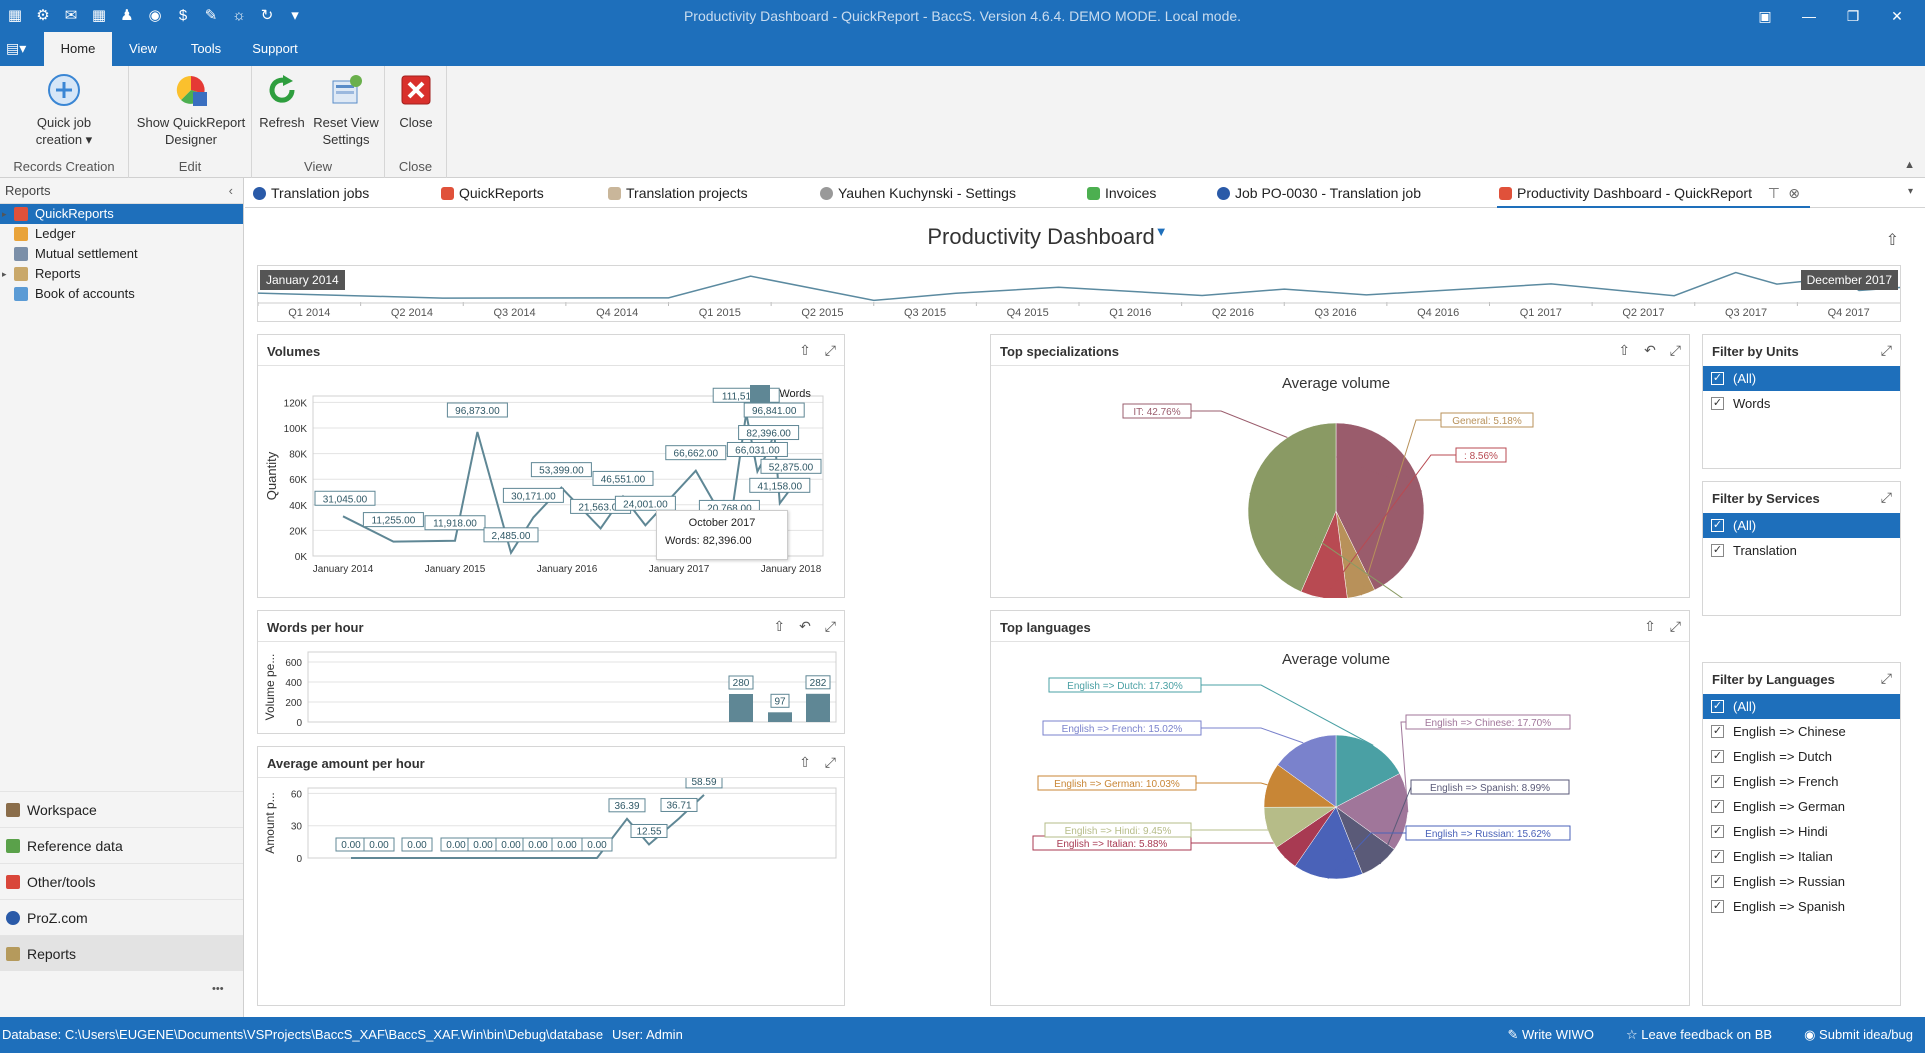 This screenshot has width=1925, height=1053. I want to click on close-window-button: ✕, so click(1897, 16).